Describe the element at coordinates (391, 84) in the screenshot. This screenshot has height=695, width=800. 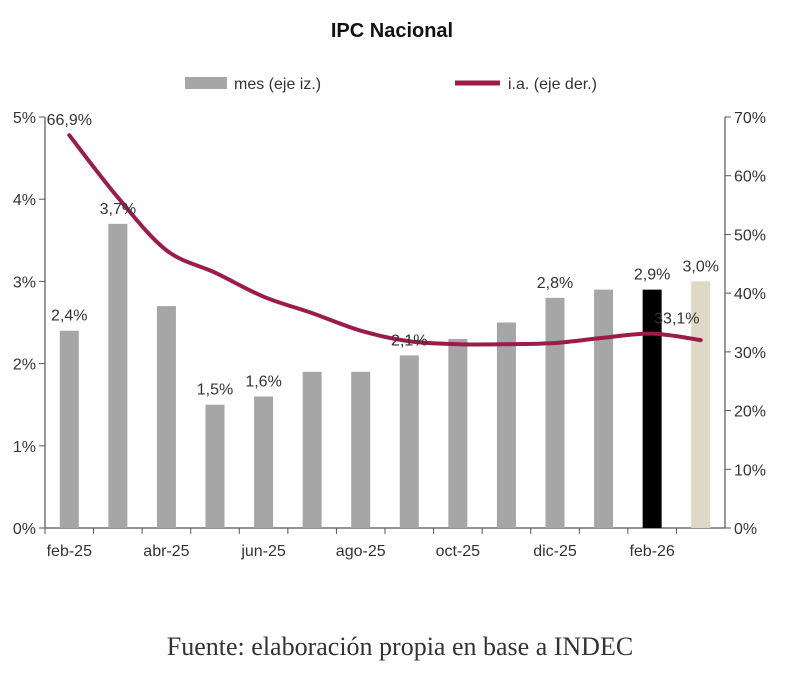
I see `legend: mes (eje iz.) i.a. (eje der.)` at that location.